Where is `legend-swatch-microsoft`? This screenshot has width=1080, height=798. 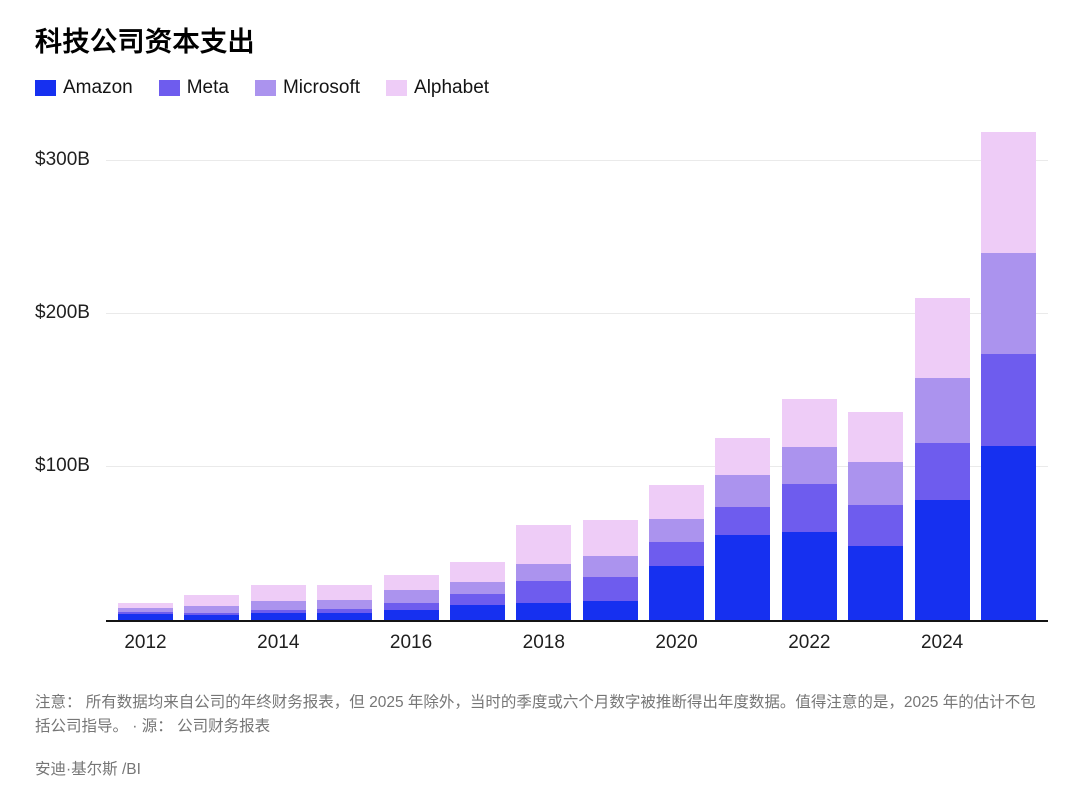 legend-swatch-microsoft is located at coordinates (265, 88).